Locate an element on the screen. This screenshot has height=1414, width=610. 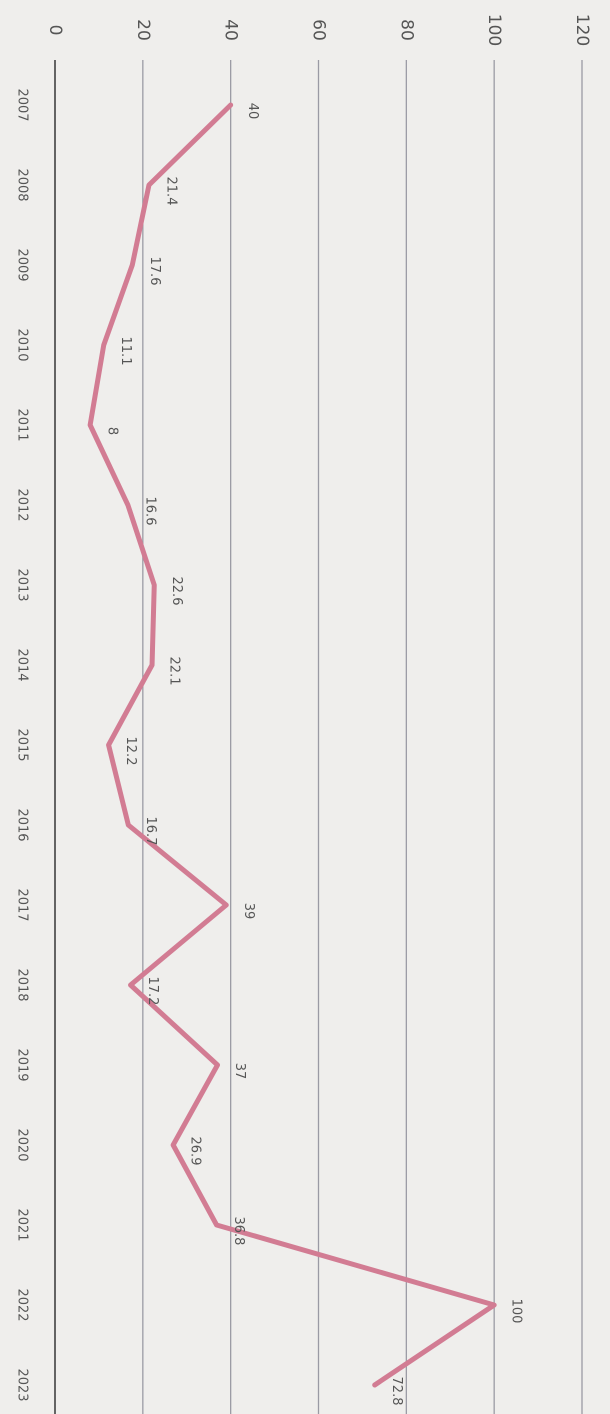
x-tick-label: 2007 is located at coordinates (22, 104).